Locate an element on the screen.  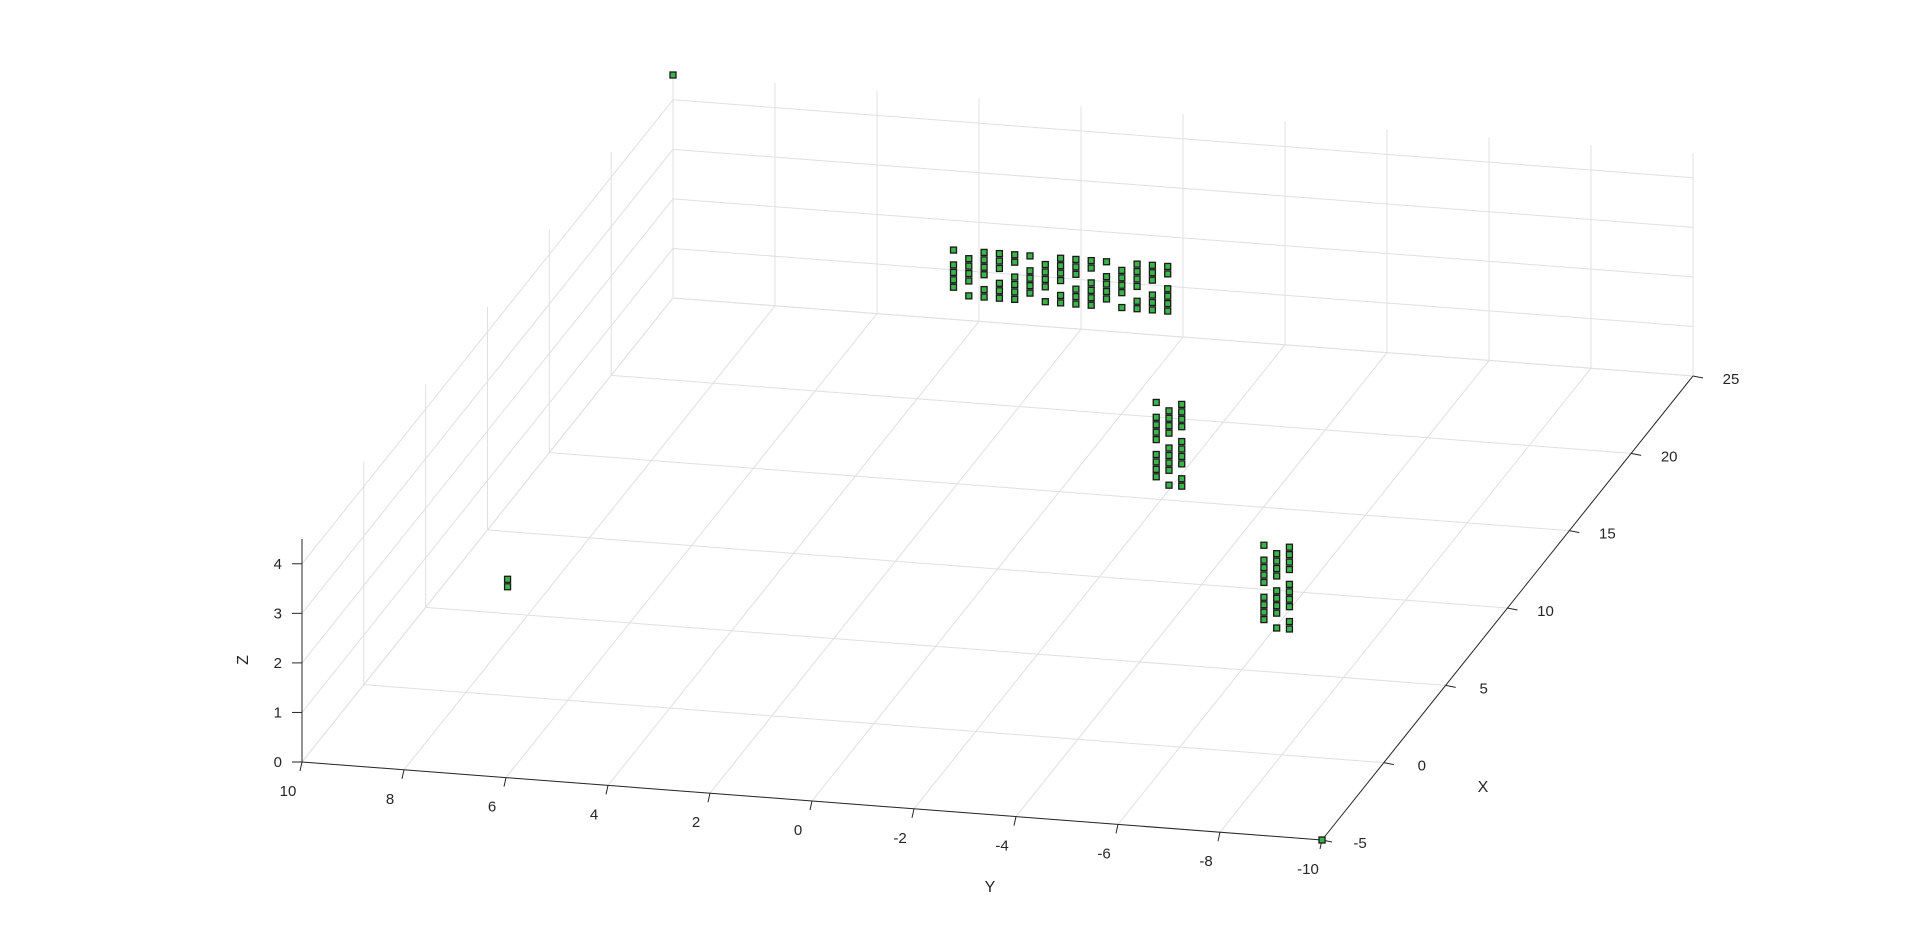
x-tick-label: 20 is located at coordinates (1669, 456).